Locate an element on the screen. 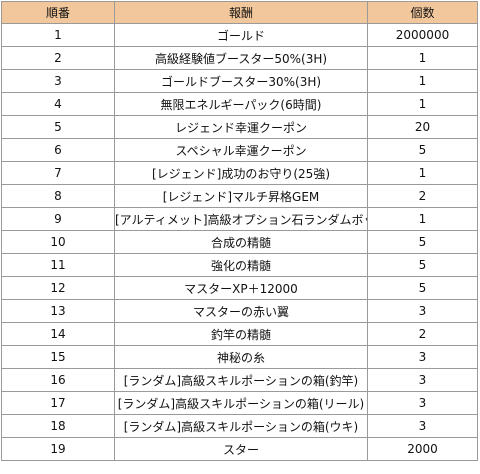  cell-reward: ゴールドブースター30%(3H) is located at coordinates (241, 81).